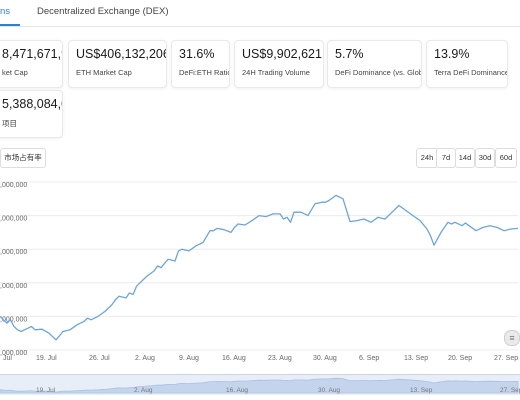 The height and width of the screenshot is (400, 520). What do you see at coordinates (204, 72) in the screenshot?
I see `stat-label: DeFi:ETH Ratio` at bounding box center [204, 72].